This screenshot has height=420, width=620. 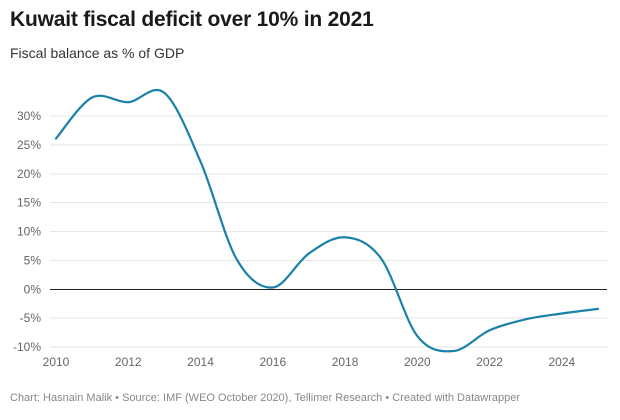 What do you see at coordinates (309, 253) in the screenshot?
I see `data-point-2017` at bounding box center [309, 253].